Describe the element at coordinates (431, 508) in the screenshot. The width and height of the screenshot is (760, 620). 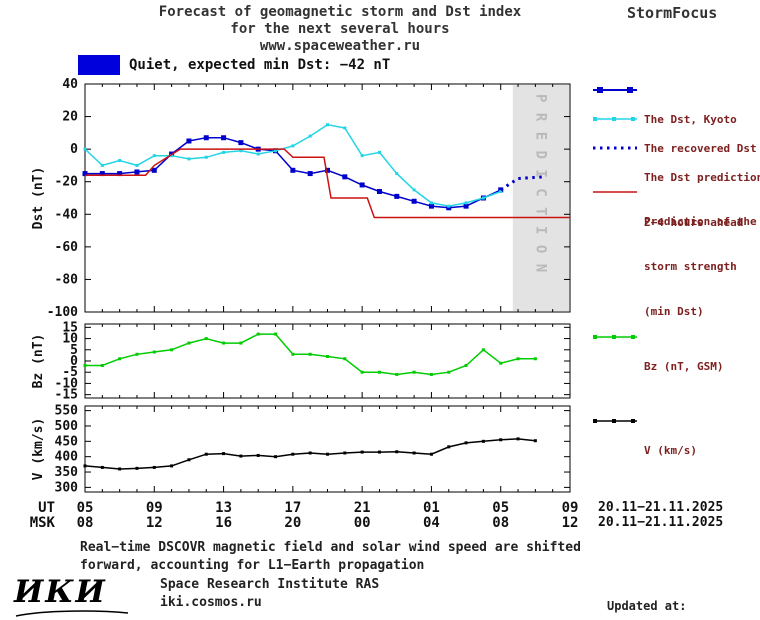
I see `svg-text: 01` at that location.